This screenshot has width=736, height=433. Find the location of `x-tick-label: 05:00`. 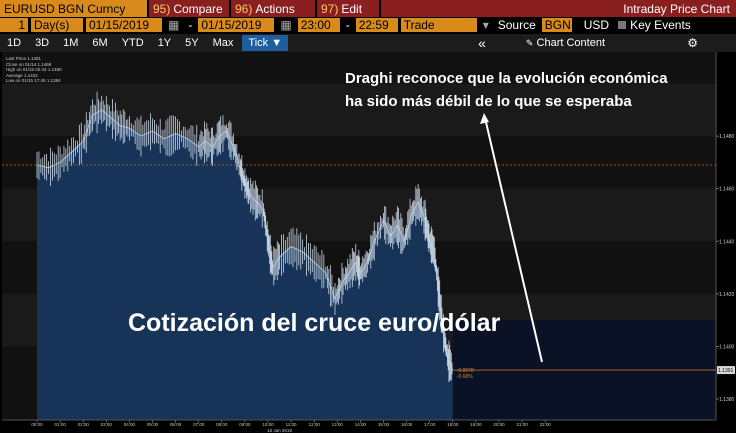

x-tick-label: 05:00 is located at coordinates (153, 424).